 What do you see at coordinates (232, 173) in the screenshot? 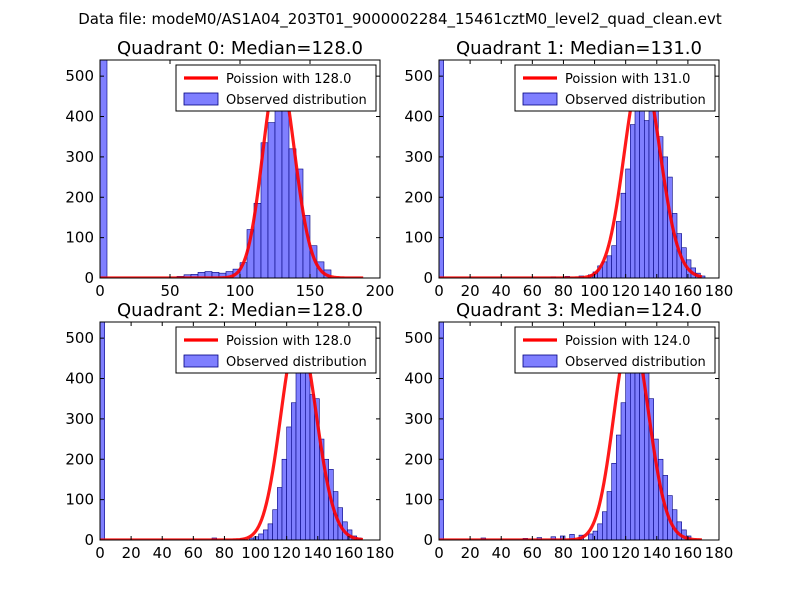
I see `poisson-curve` at bounding box center [232, 173].